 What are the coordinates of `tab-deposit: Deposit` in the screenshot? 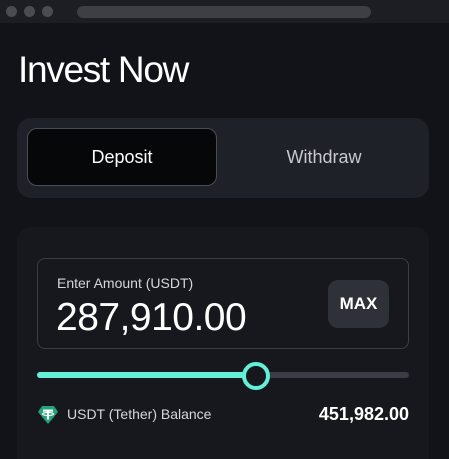 It's located at (122, 157).